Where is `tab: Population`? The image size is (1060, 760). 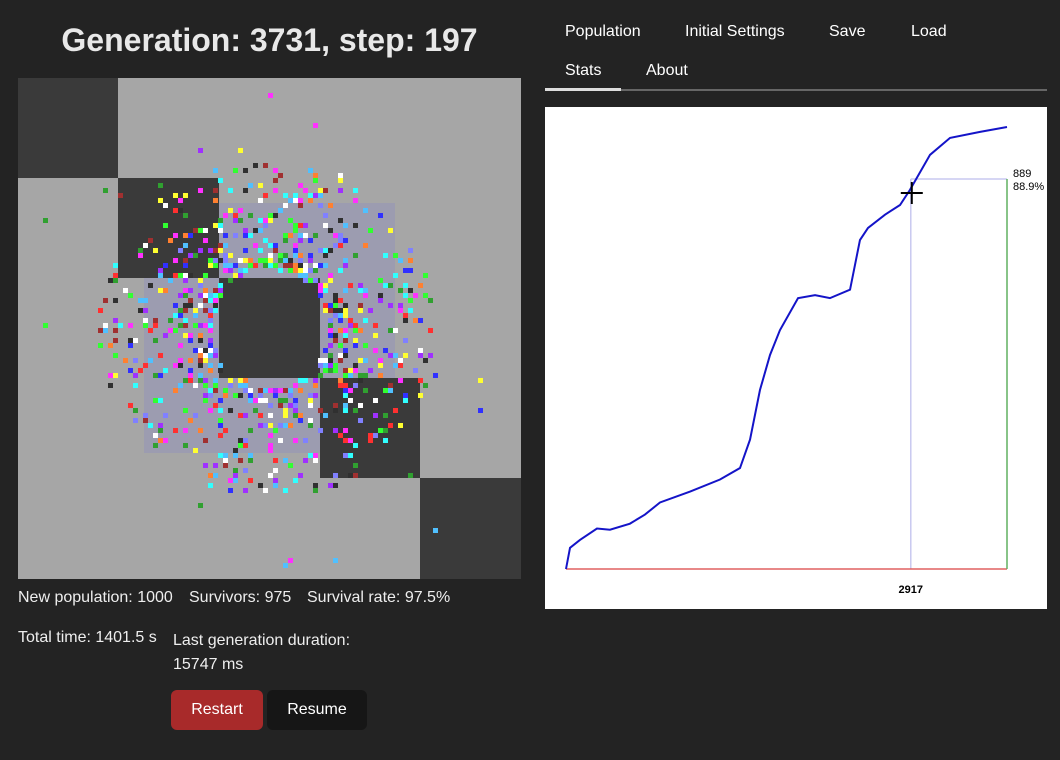 tab: Population is located at coordinates (603, 31).